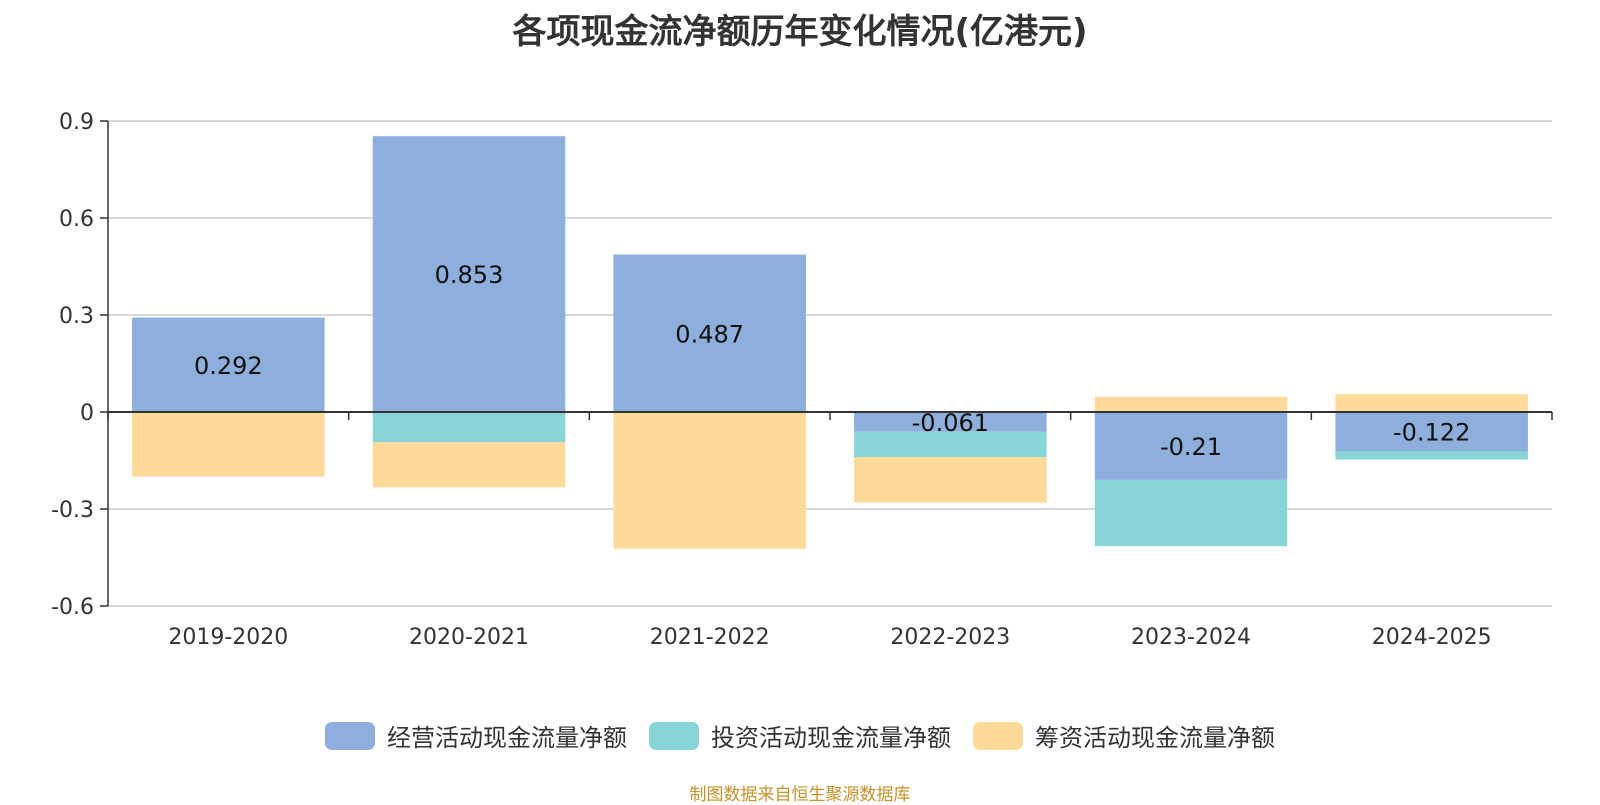 Image resolution: width=1600 pixels, height=805 pixels. Describe the element at coordinates (831, 738) in the screenshot. I see `legend-label-investing: 投资活动现金流量净额` at that location.